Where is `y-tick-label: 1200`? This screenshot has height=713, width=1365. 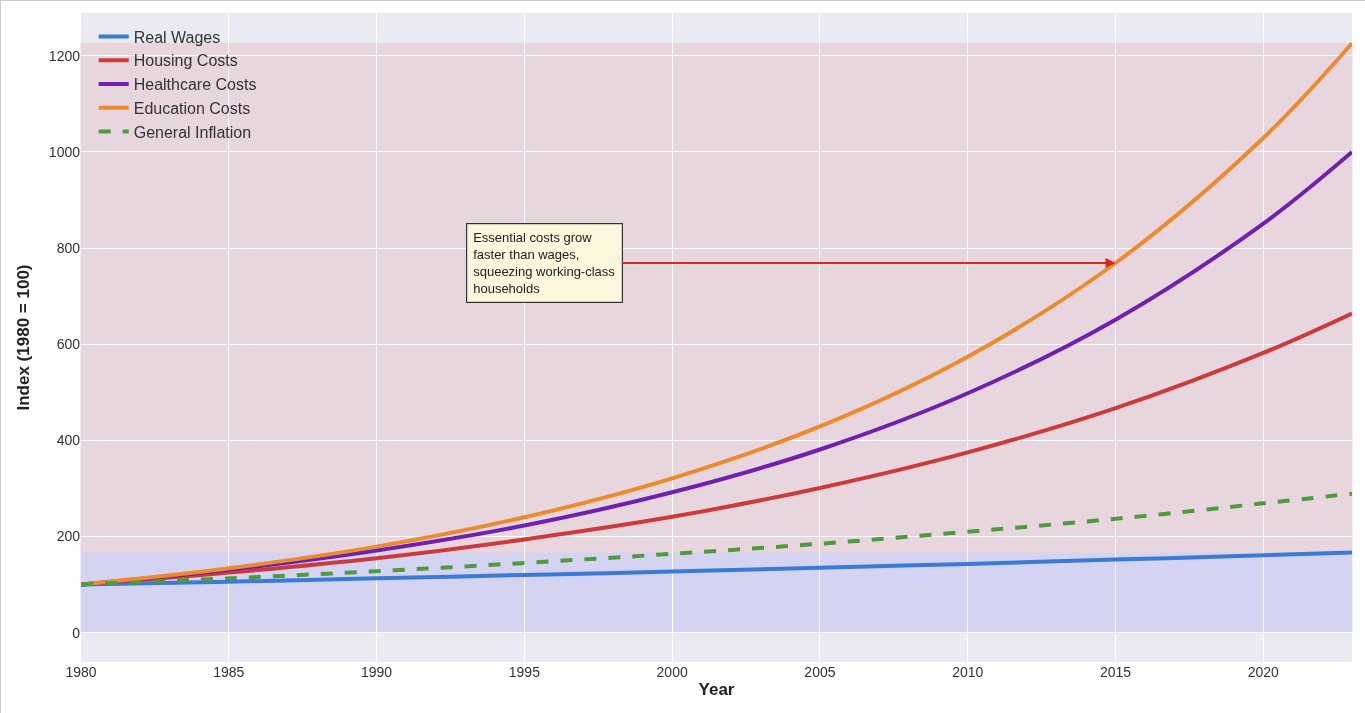 y-tick-label: 1200 is located at coordinates (64, 55).